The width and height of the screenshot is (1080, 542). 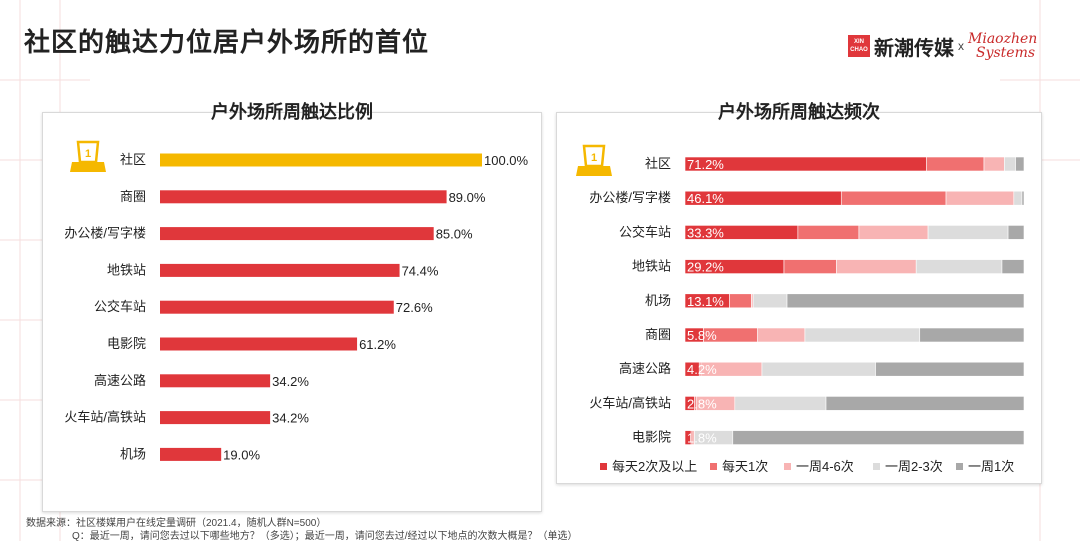 I want to click on logo-separator: x, so click(x=961, y=46).